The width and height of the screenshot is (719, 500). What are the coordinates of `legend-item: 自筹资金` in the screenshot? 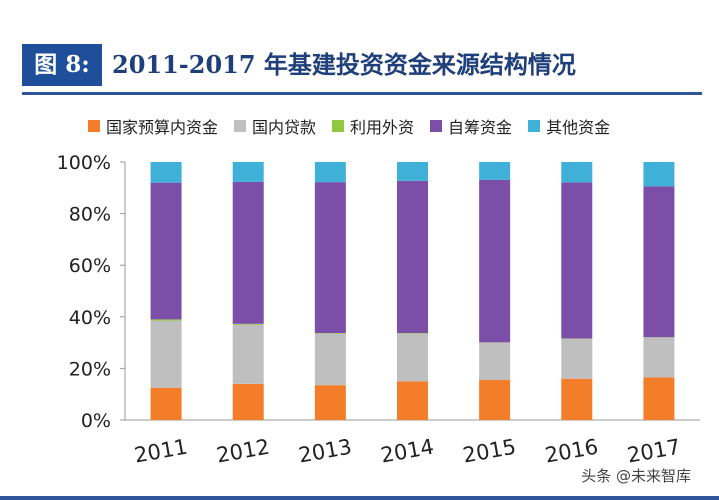 It's located at (471, 126).